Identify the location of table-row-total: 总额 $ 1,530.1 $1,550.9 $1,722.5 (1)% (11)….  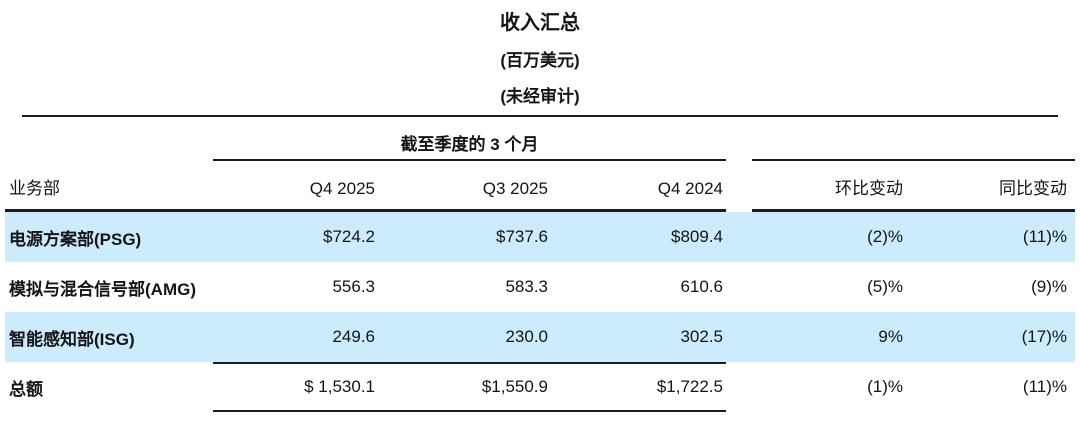
(540, 387).